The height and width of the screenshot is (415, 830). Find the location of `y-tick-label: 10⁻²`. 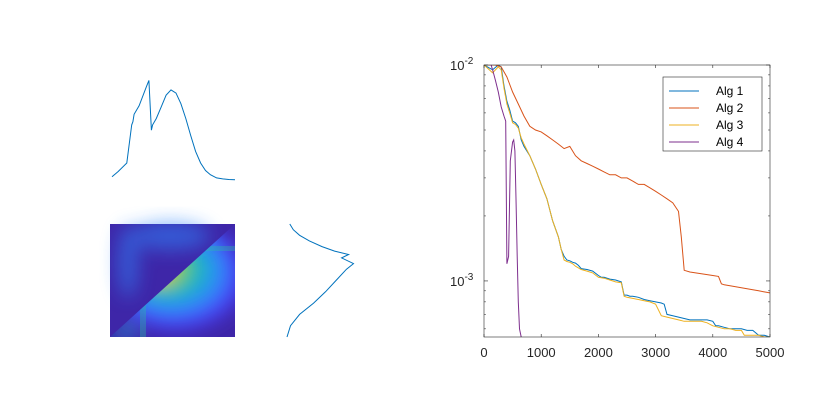

y-tick-label: 10⁻² is located at coordinates (462, 64).